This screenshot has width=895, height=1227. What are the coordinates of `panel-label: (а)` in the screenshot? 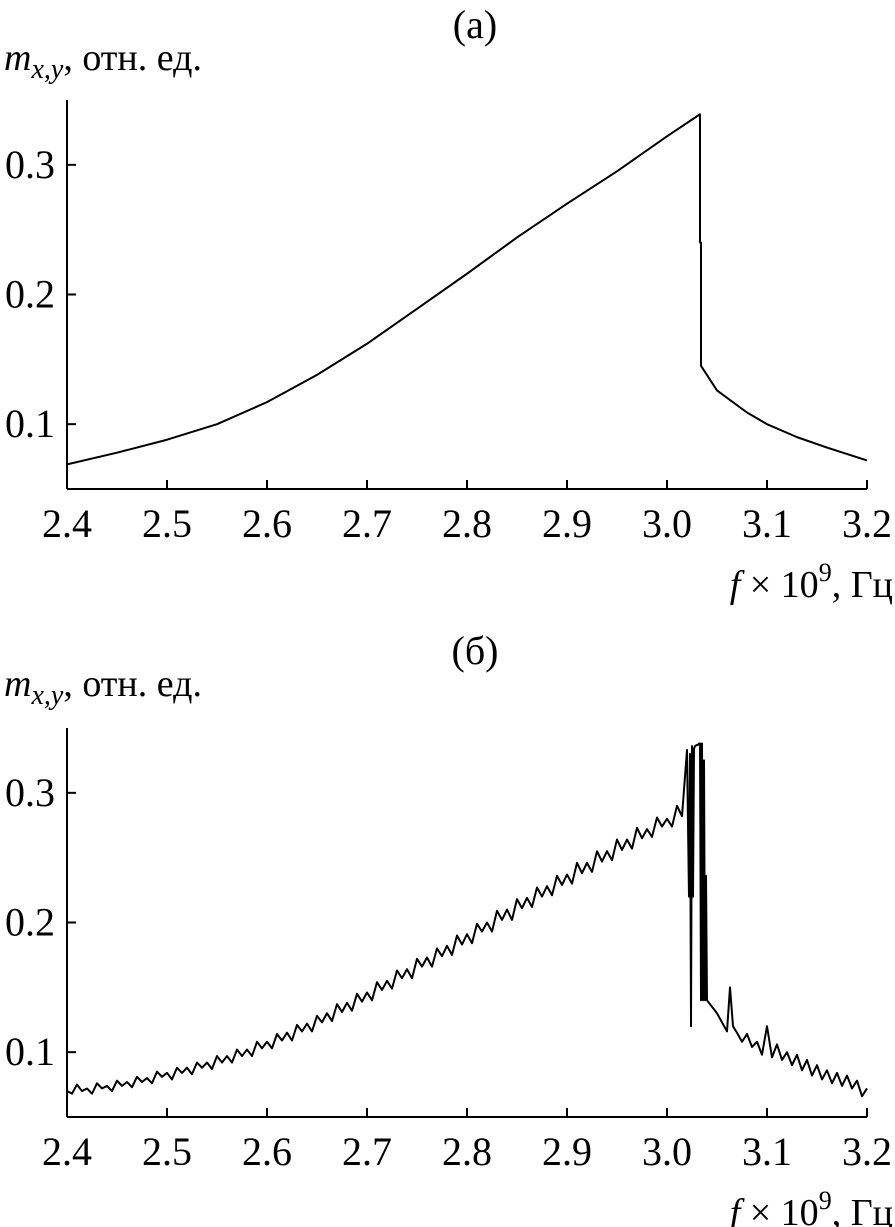 It's located at (475, 24).